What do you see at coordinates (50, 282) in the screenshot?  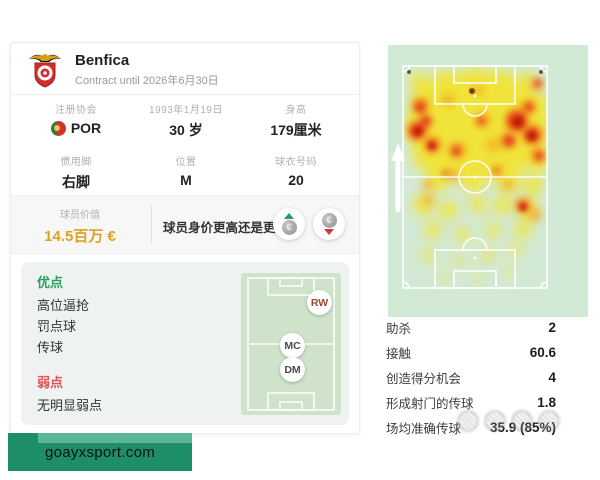 I see `strengths-title: 优点` at bounding box center [50, 282].